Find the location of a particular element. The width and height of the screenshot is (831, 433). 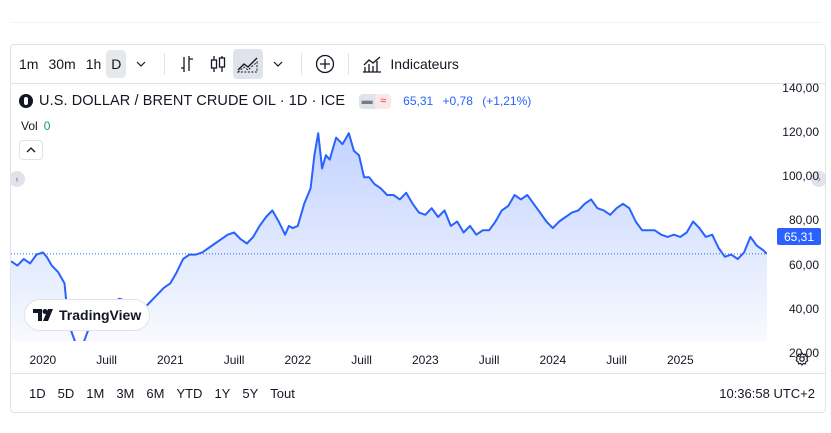

range-button: 1Y is located at coordinates (222, 393).